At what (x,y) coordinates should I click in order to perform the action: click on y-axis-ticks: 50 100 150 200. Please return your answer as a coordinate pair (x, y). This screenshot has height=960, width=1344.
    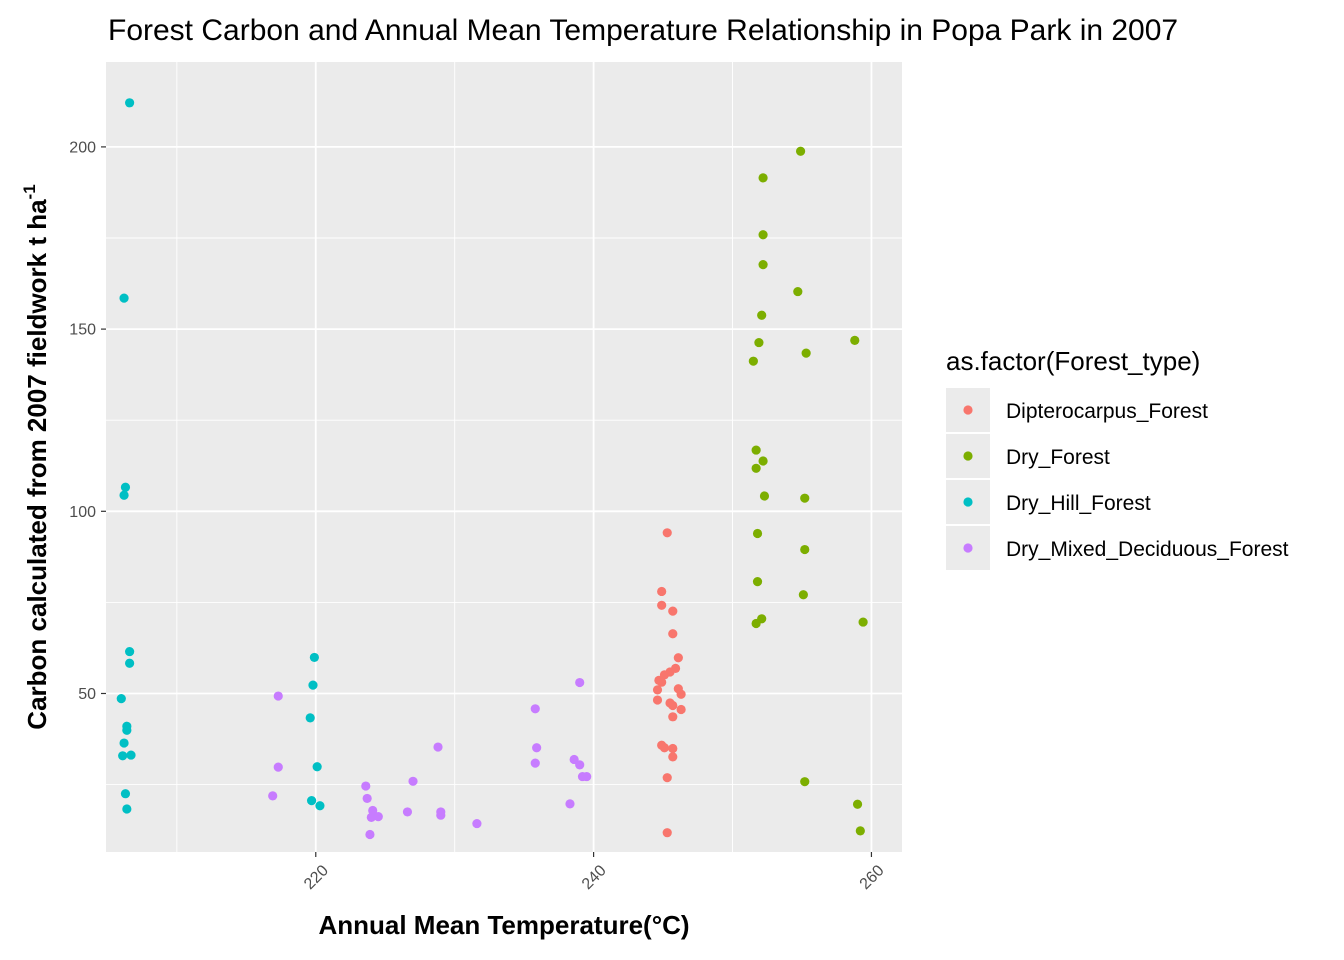
    Looking at the image, I should click on (87, 421).